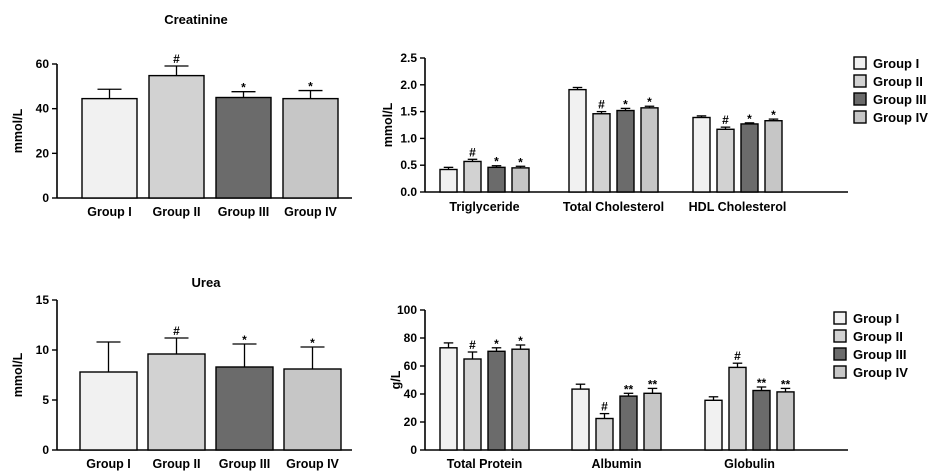  What do you see at coordinates (43, 350) in the screenshot?
I see `y-tick-label: 10` at bounding box center [43, 350].